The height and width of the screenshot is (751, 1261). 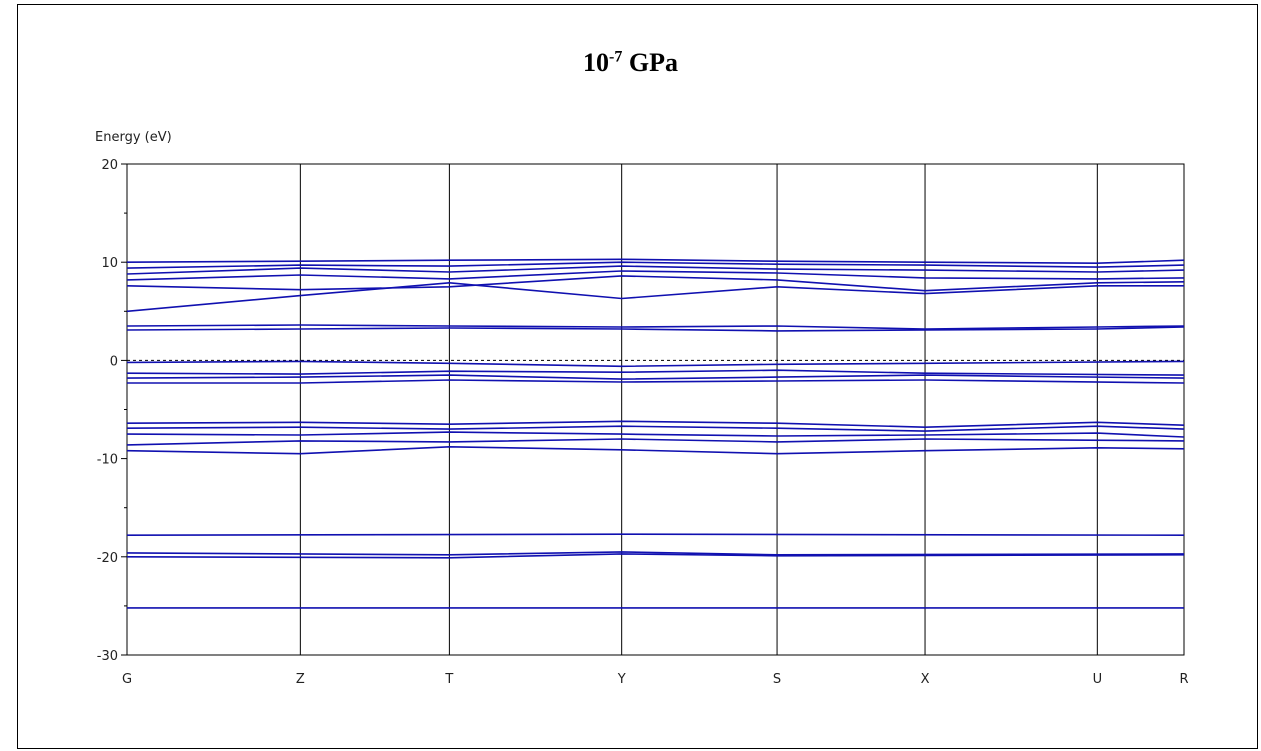 I want to click on chart-title: 10-7 GPa, so click(x=630, y=63).